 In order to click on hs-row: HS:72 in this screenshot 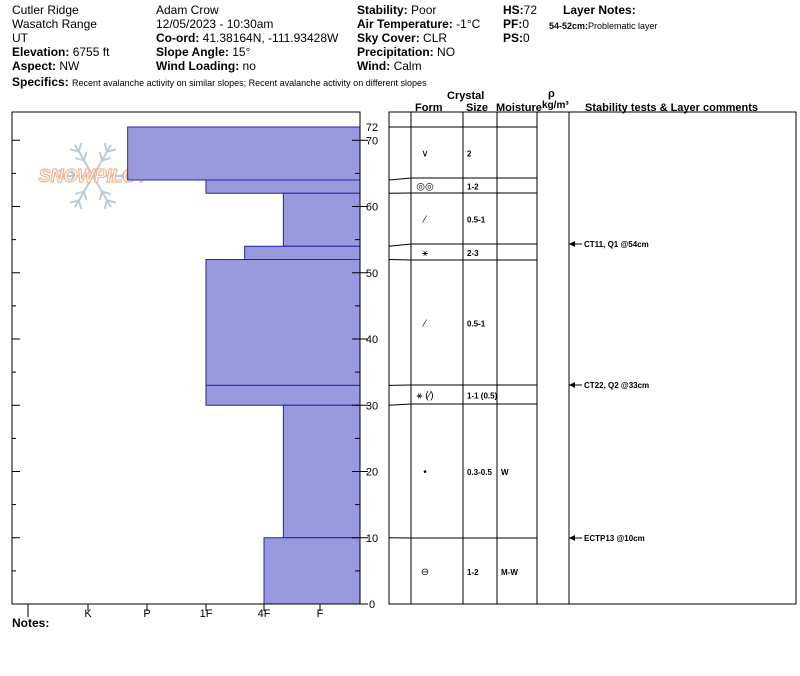, I will do `click(520, 10)`.